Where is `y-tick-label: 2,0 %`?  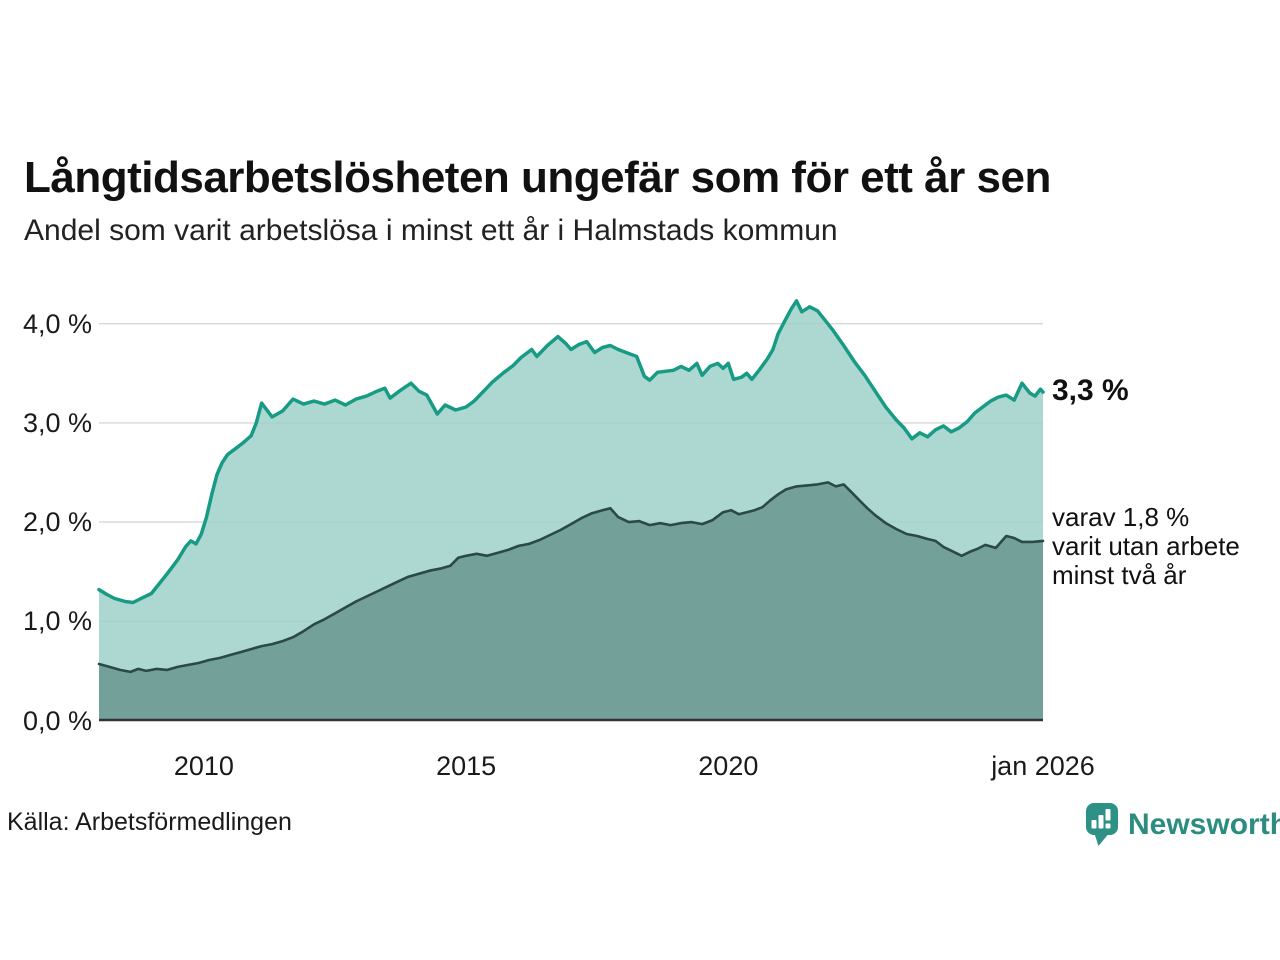 y-tick-label: 2,0 % is located at coordinates (57, 522).